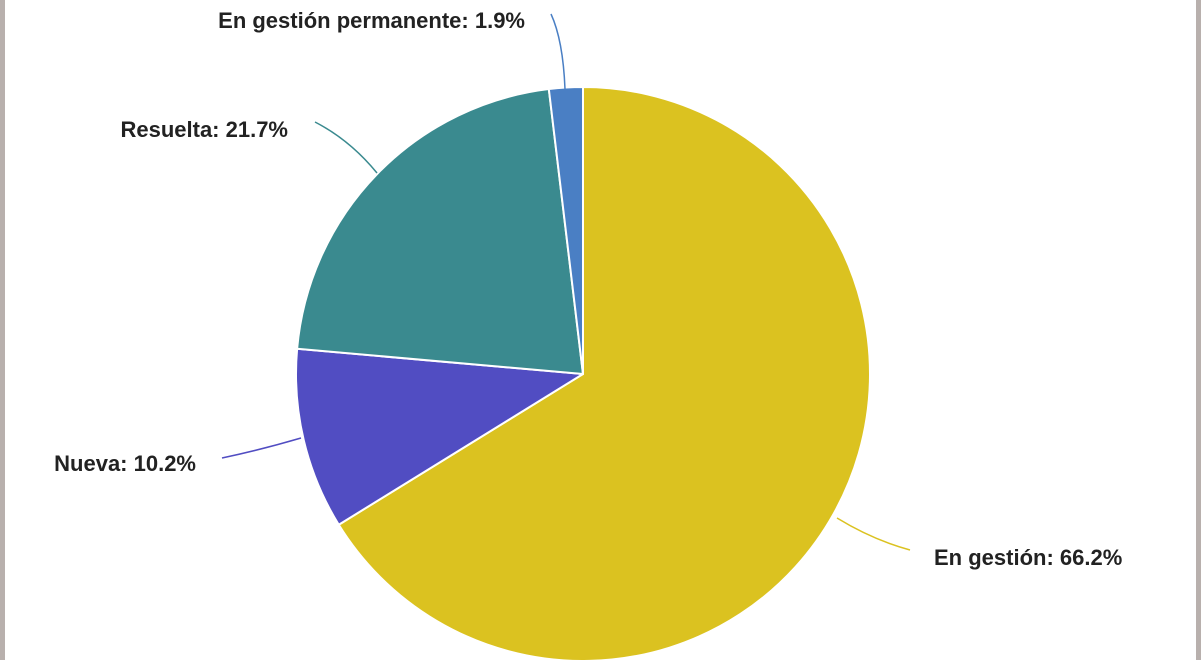 Image resolution: width=1201 pixels, height=660 pixels. I want to click on leader-line-en-gestion-permanente, so click(558, 51).